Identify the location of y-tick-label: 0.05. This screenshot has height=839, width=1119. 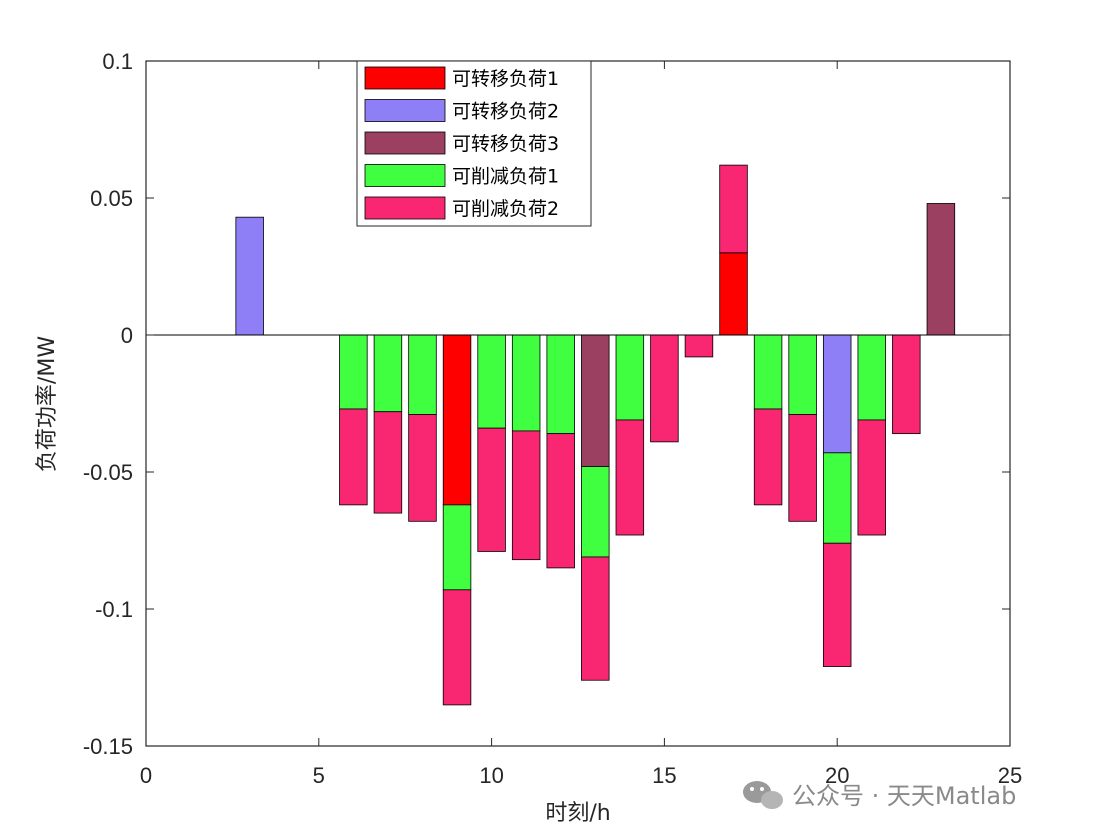
(111, 198).